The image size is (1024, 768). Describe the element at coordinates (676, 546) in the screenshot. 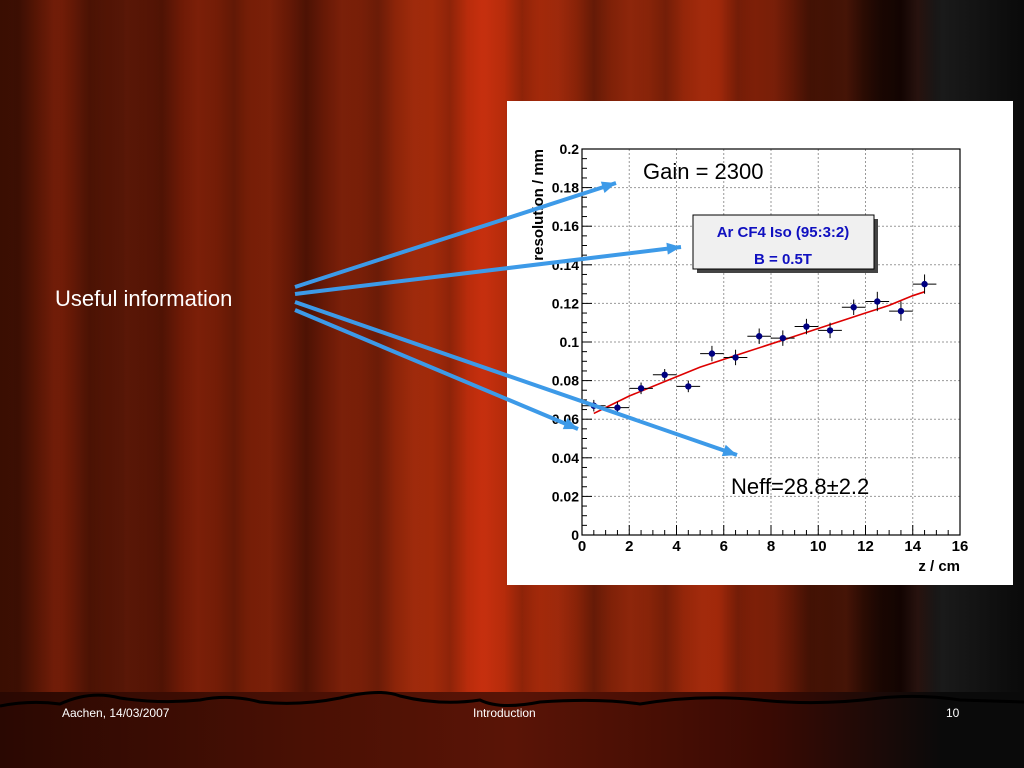

I see `x-tick-label: 4` at that location.